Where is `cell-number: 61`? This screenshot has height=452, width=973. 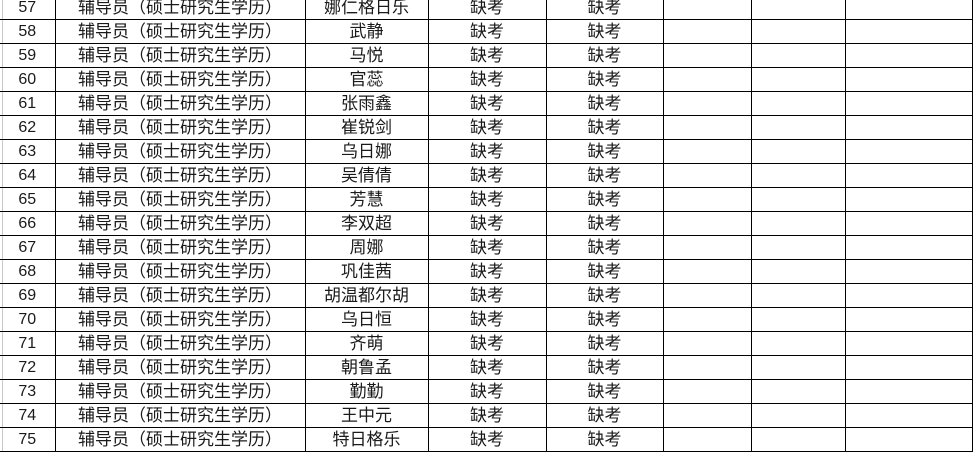 cell-number: 61 is located at coordinates (28, 103).